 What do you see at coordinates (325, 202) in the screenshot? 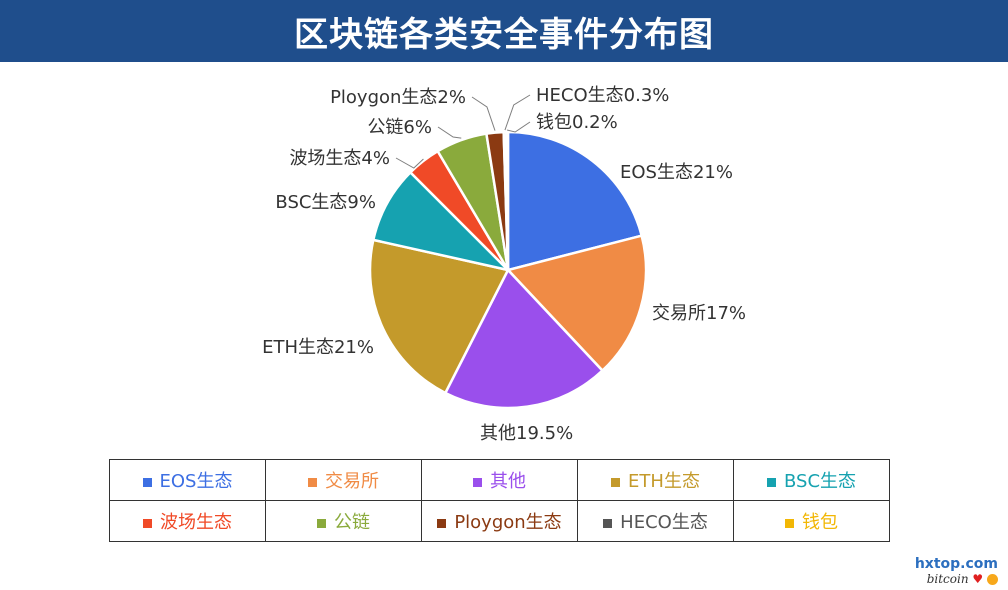
I see `data-label: BSC生态9%` at bounding box center [325, 202].